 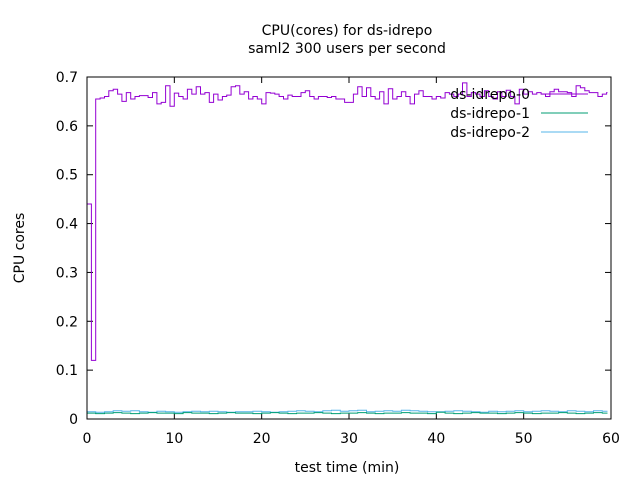 I want to click on legend-label: ds-idrepo-0, so click(x=490, y=95).